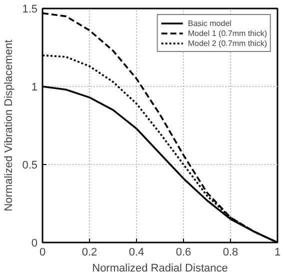  I want to click on legend-label: Basic model, so click(210, 23).